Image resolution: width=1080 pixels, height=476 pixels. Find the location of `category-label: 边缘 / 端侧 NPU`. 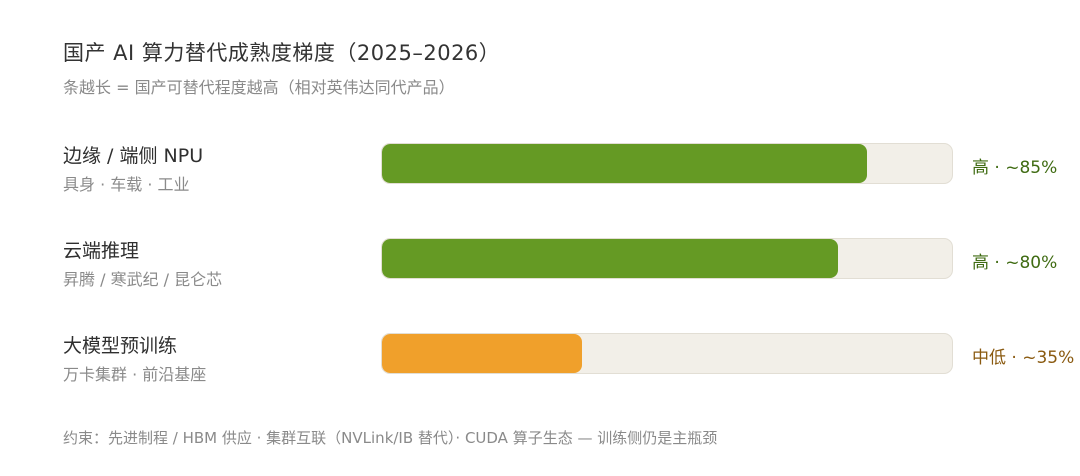

category-label: 边缘 / 端侧 NPU is located at coordinates (133, 156).